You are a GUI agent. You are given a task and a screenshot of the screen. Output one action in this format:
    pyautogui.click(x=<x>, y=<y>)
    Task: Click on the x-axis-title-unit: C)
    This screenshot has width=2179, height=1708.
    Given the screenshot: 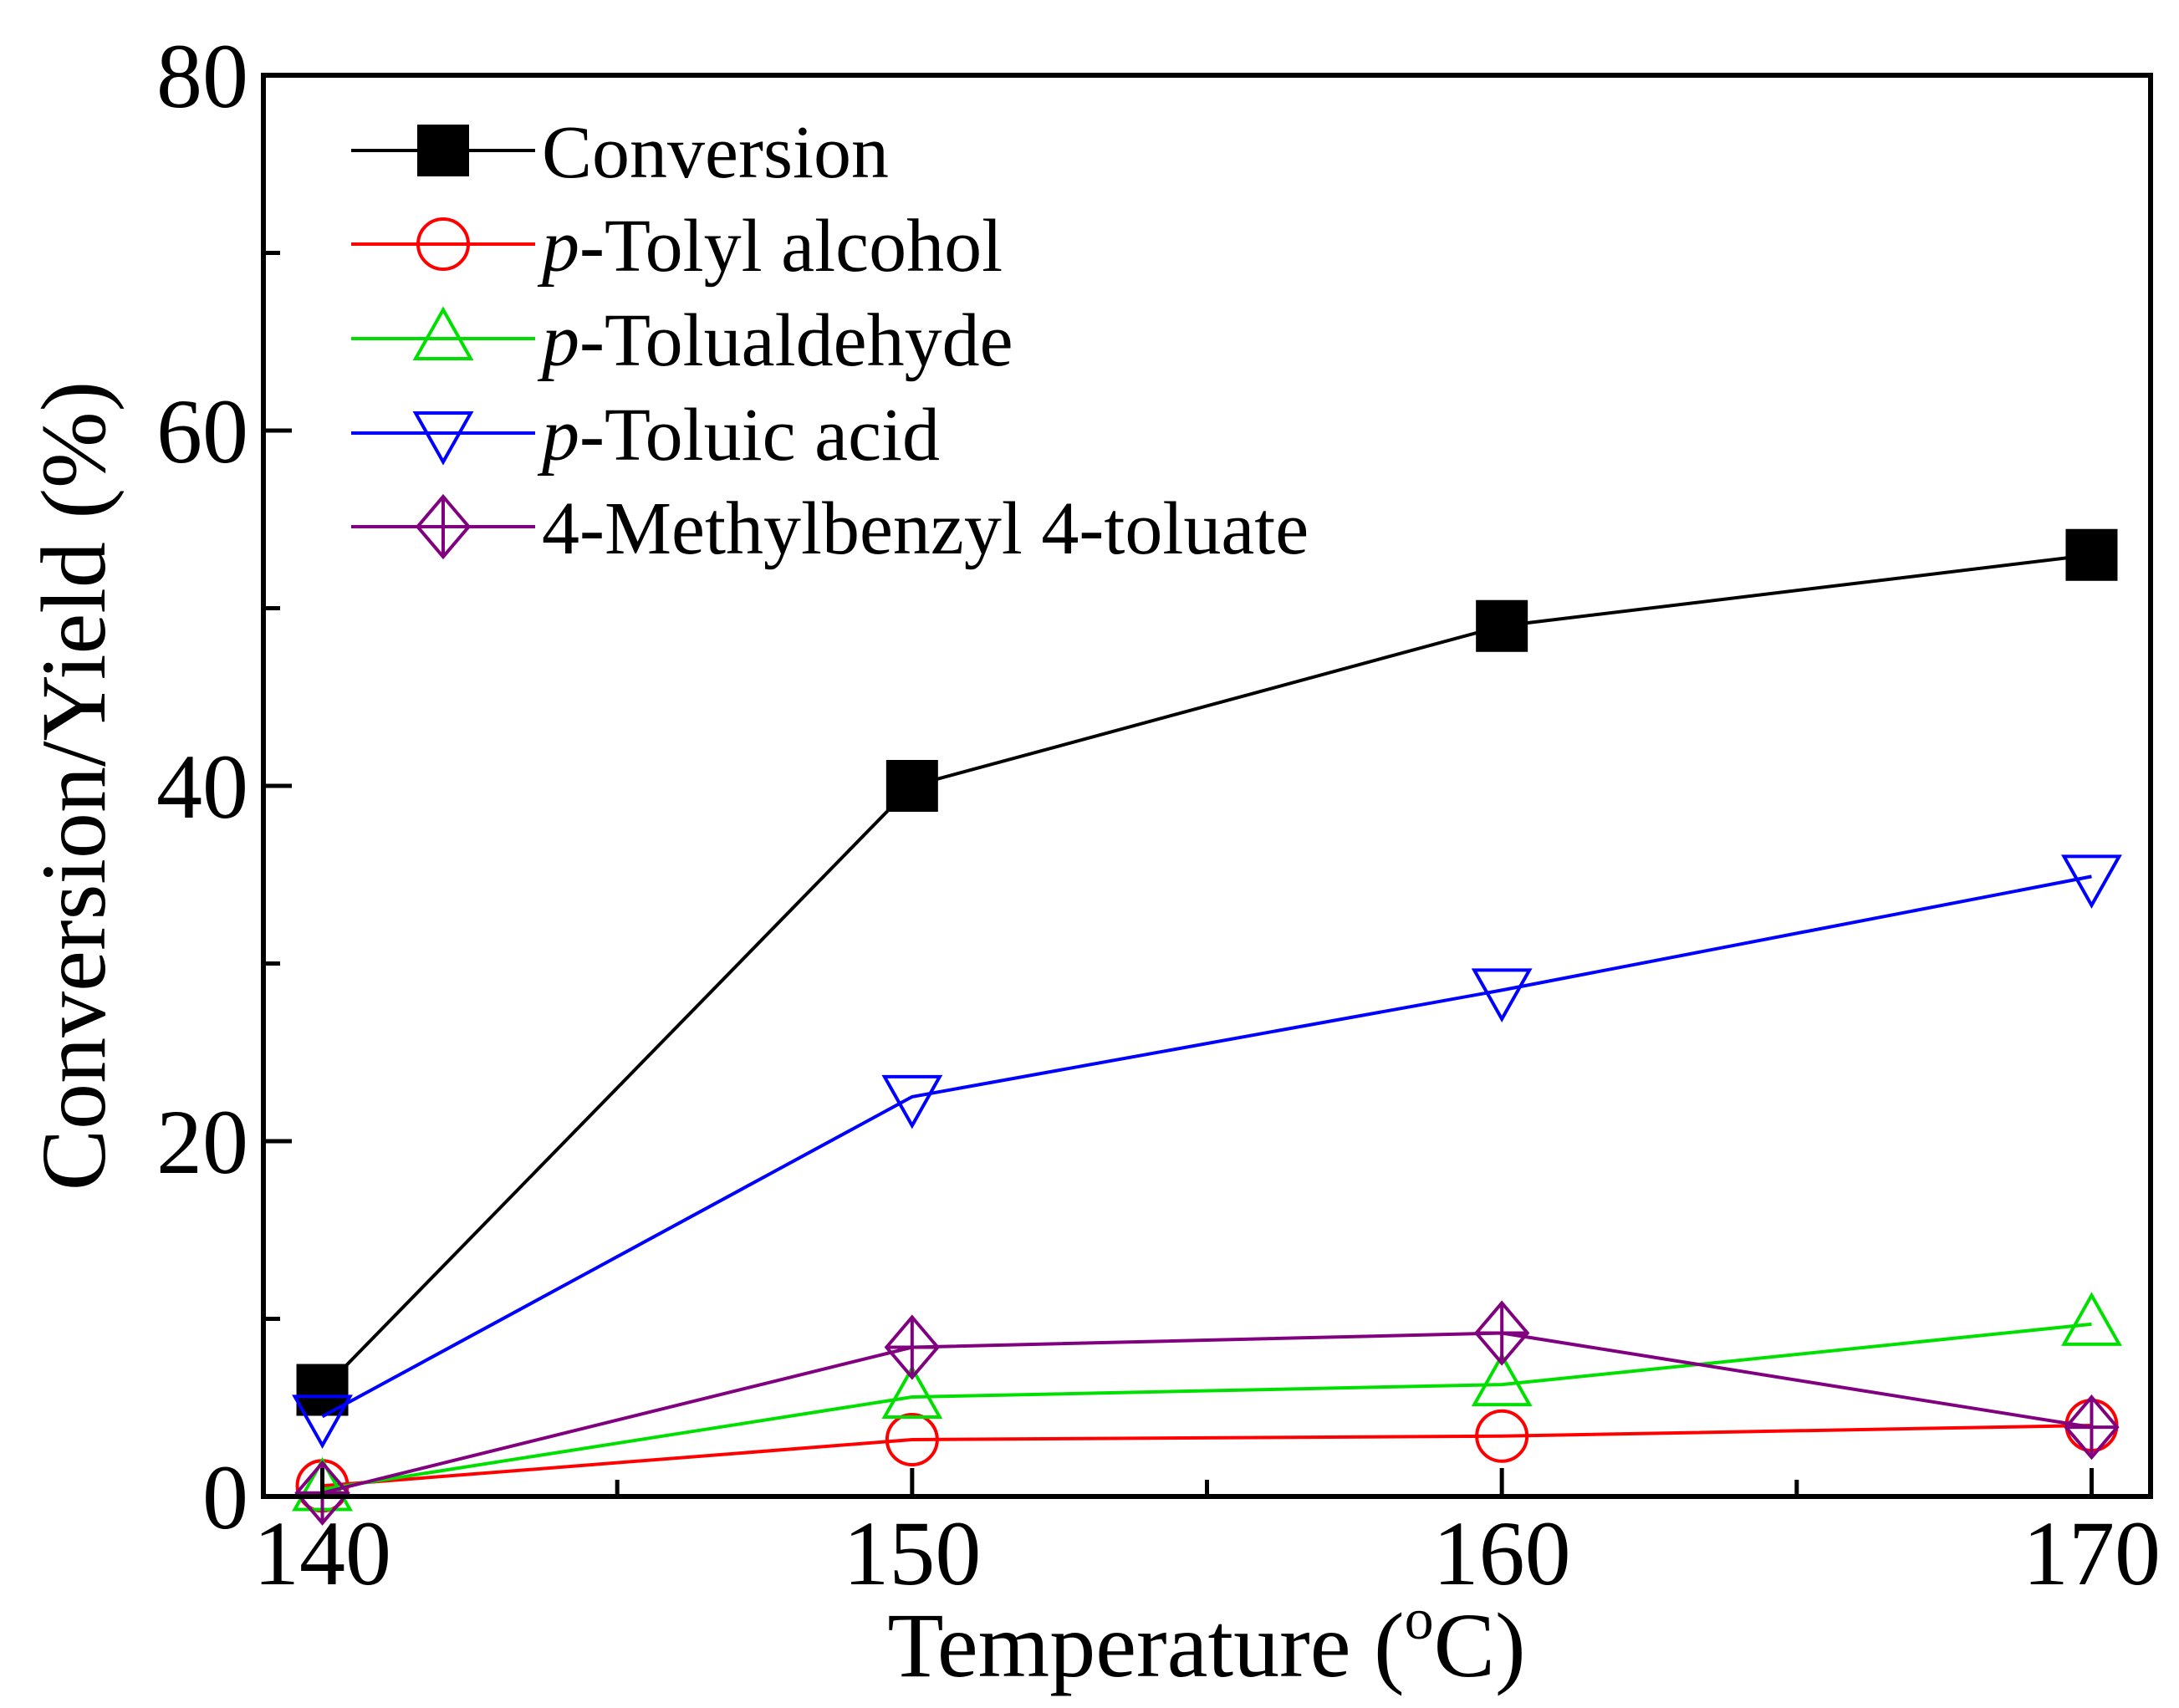 What is the action you would take?
    pyautogui.click(x=1480, y=1645)
    